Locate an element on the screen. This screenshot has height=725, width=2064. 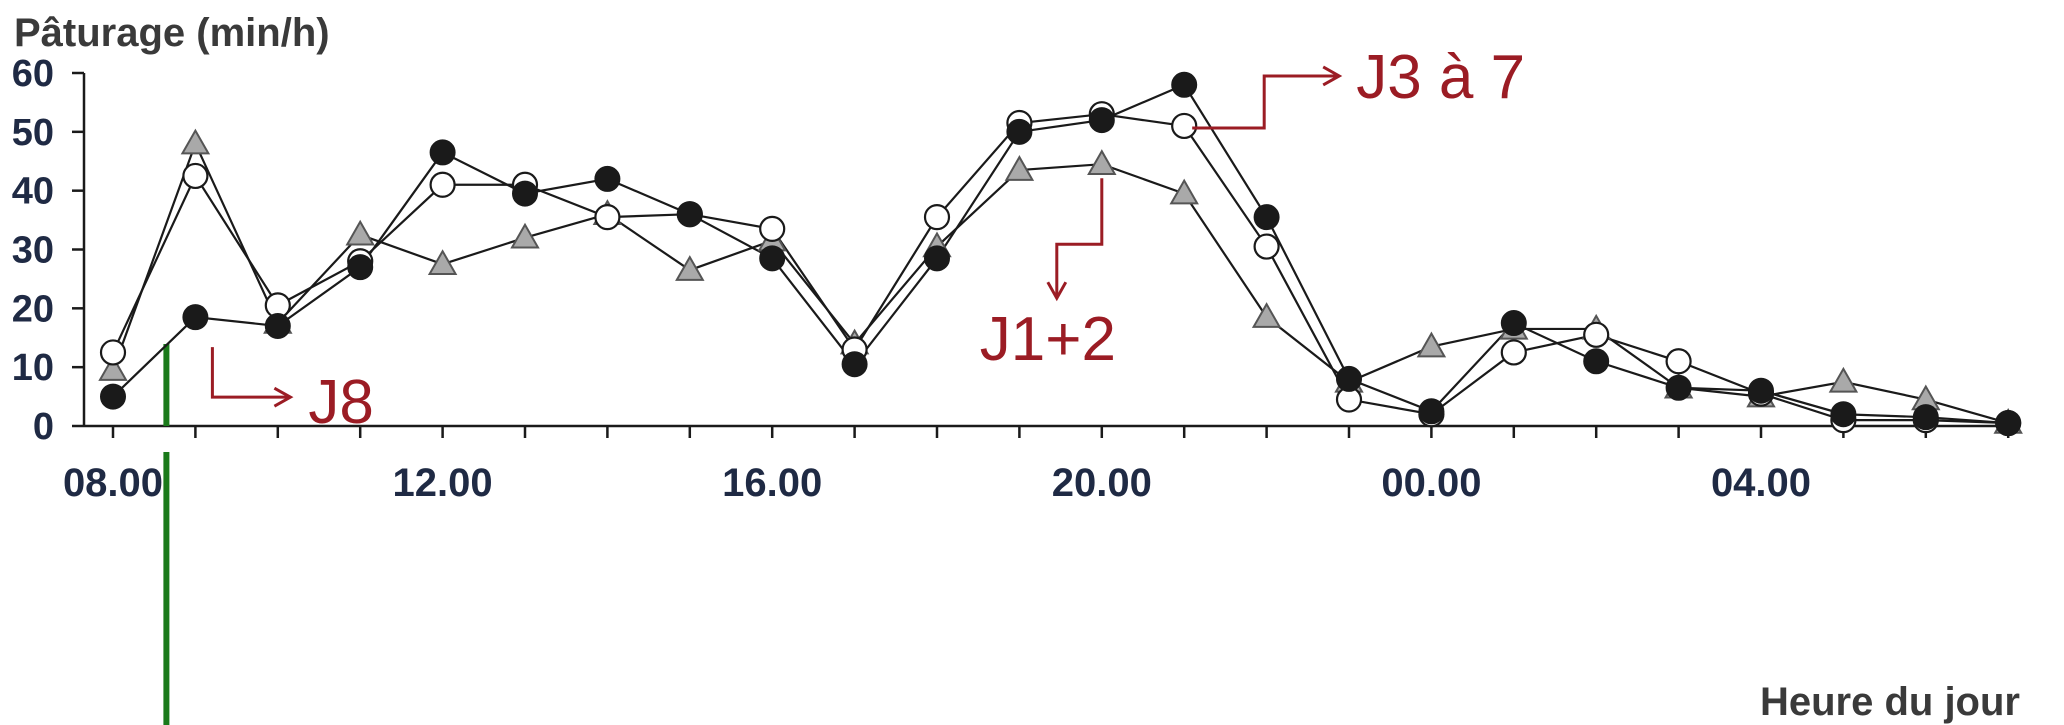
x-ticks: 08.00 12.00 16.00 20.00 00.00 04.00 is located at coordinates (1036, 465).